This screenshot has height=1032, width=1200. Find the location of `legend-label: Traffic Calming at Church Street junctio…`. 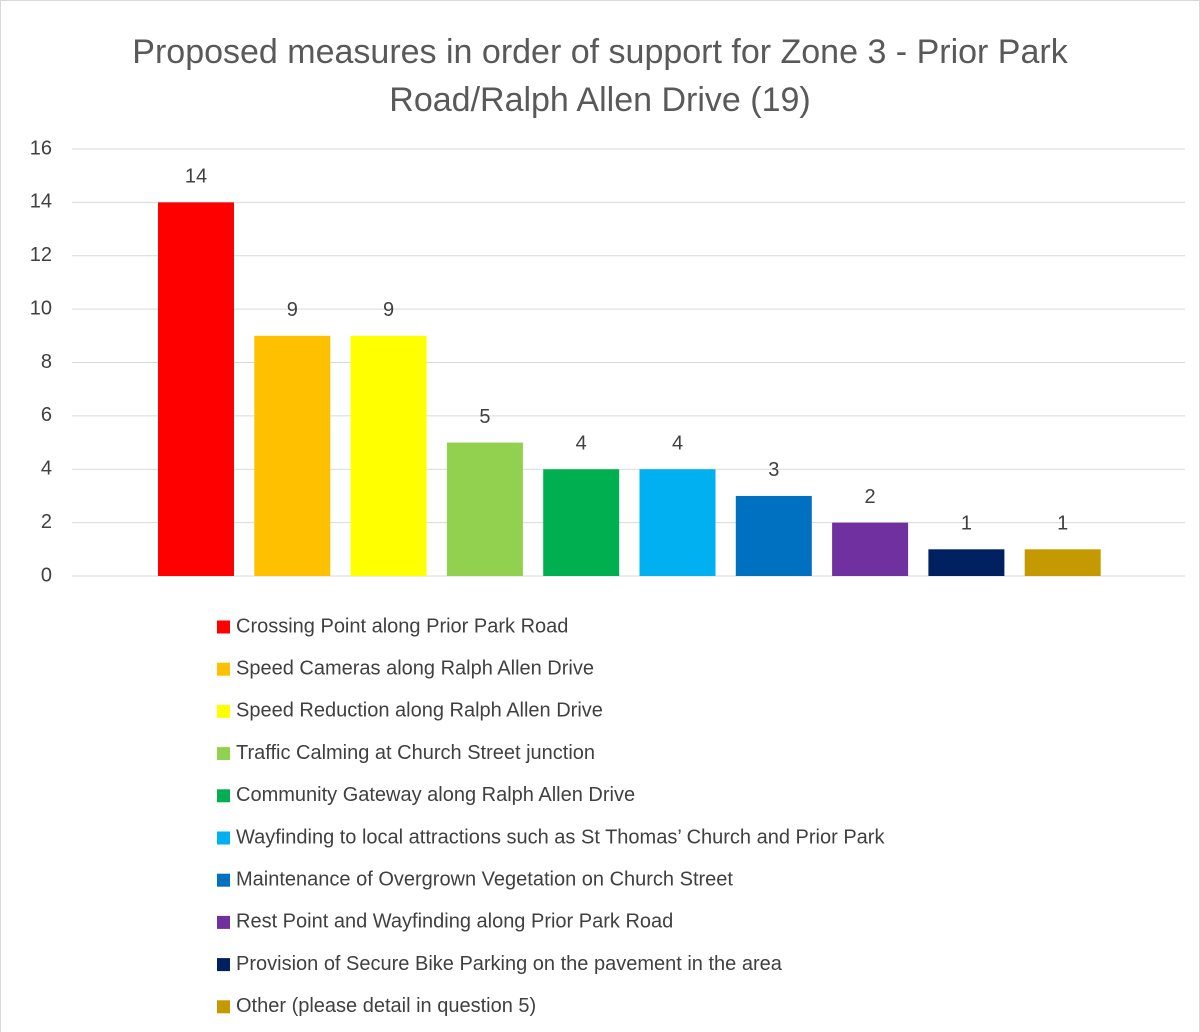

legend-label: Traffic Calming at Church Street junctio… is located at coordinates (415, 753).